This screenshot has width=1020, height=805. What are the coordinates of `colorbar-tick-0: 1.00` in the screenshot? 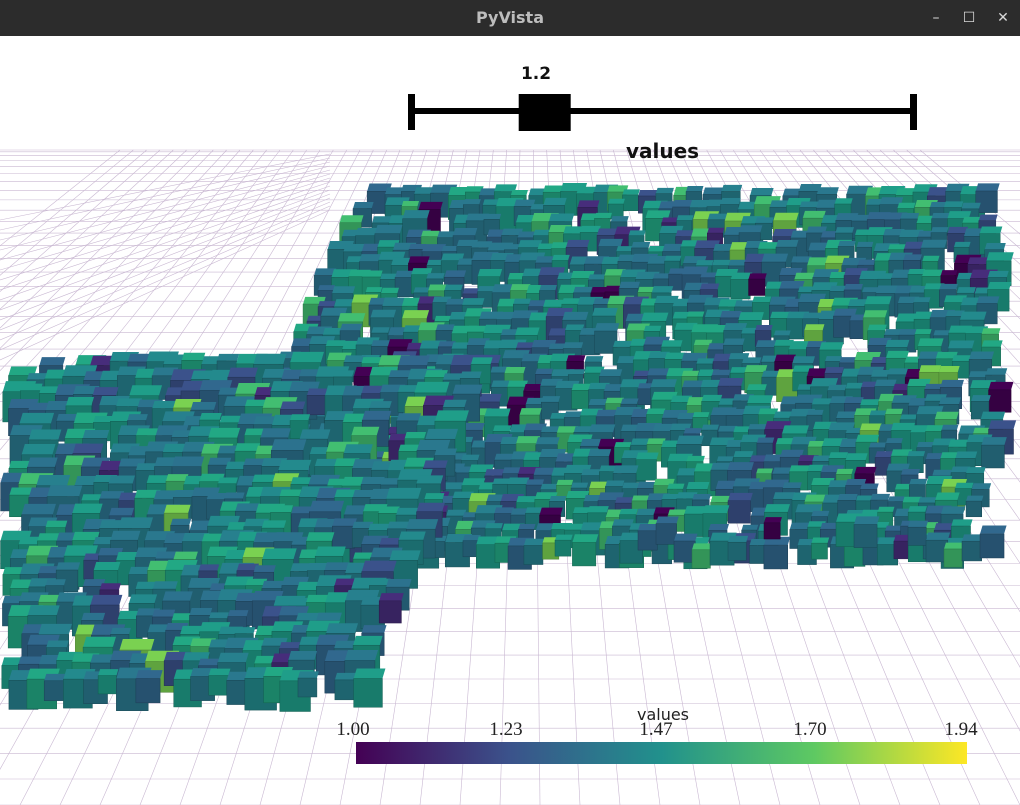 It's located at (353, 729).